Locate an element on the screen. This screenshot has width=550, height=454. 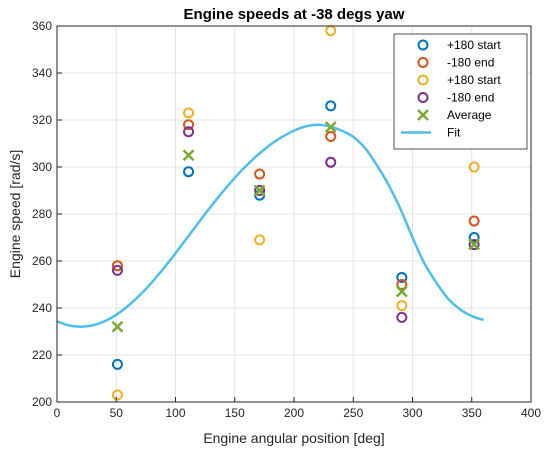
legend-label-5: Average is located at coordinates (469, 115).